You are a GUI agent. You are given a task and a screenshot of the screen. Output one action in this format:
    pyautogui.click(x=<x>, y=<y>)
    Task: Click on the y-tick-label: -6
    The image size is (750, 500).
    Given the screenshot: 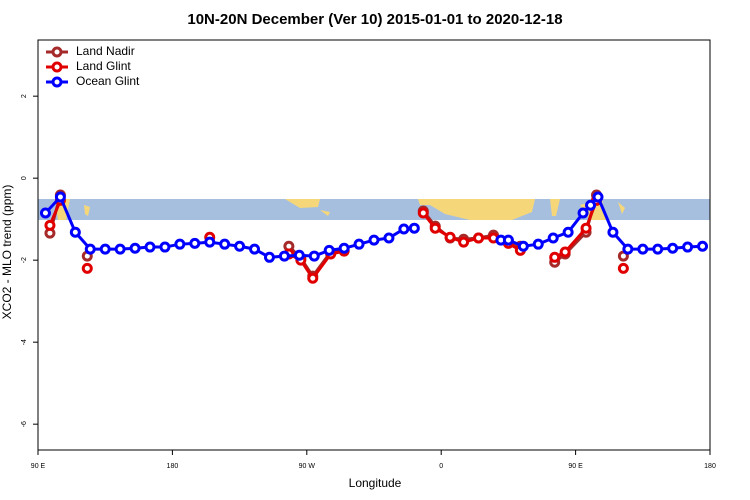 What is the action you would take?
    pyautogui.click(x=24, y=424)
    